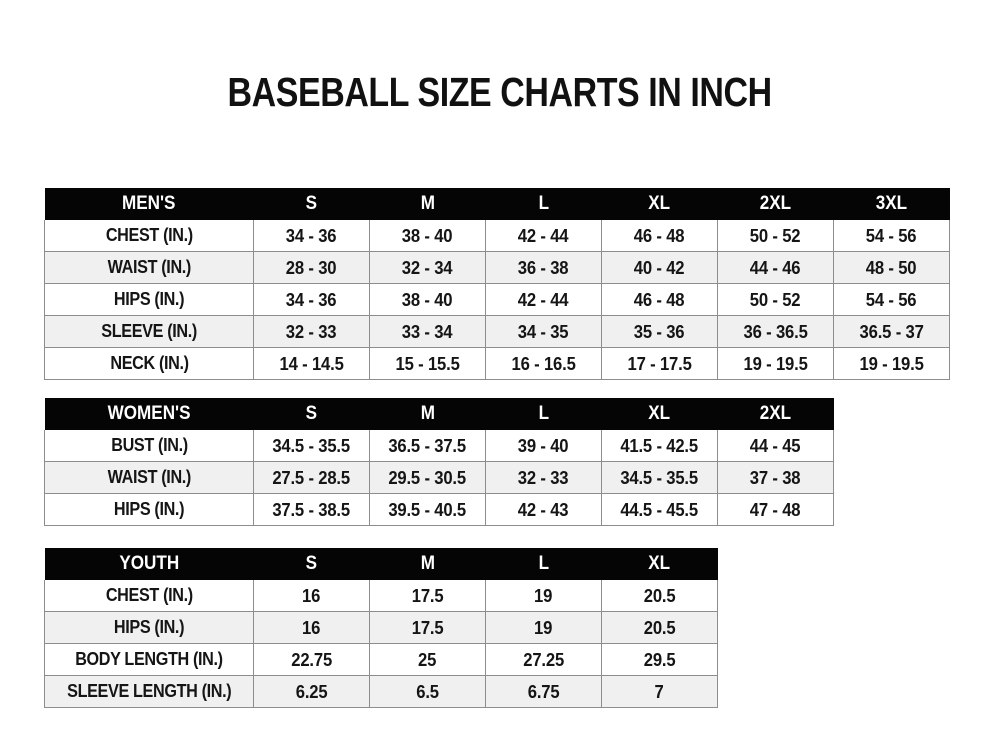 The height and width of the screenshot is (752, 1000). I want to click on youth-size-table: YOUTH S M L XL CHEST (IN.), so click(381, 628).